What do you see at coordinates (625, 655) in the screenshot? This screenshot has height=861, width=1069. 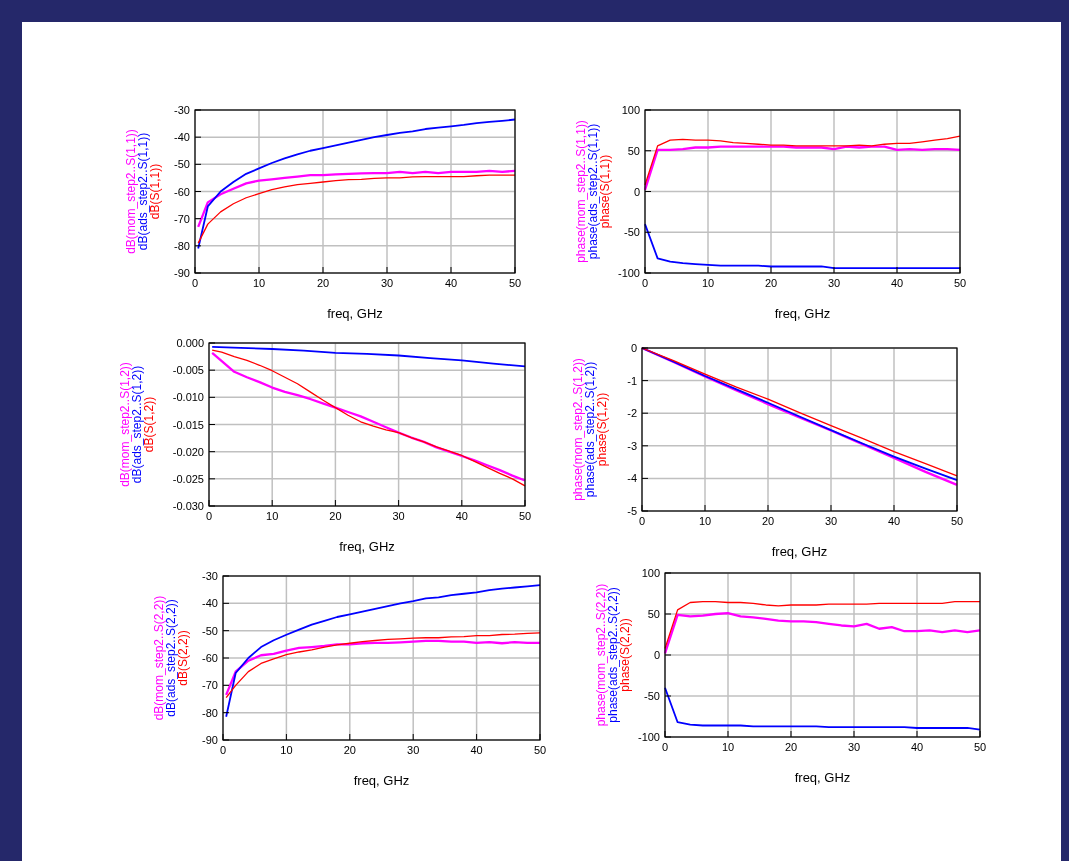 I see `text: phase(S(2,2))` at bounding box center [625, 655].